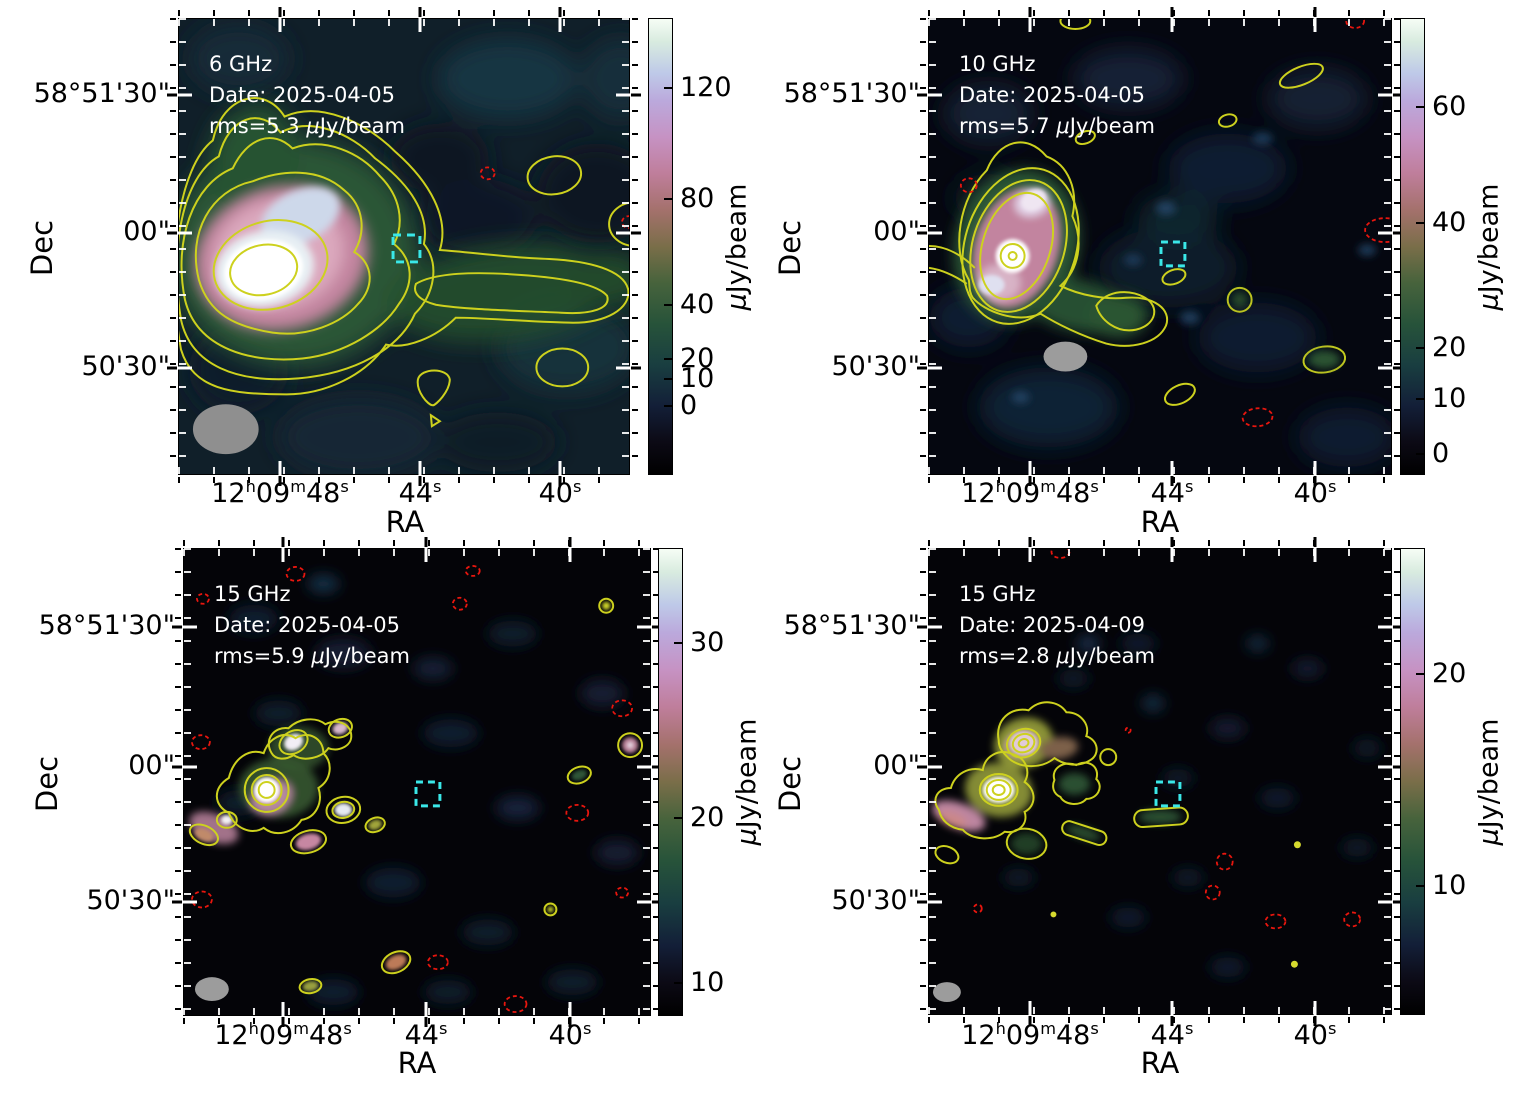 The image size is (1520, 1098). I want to click on colorbar-tick-label: 120, so click(706, 87).